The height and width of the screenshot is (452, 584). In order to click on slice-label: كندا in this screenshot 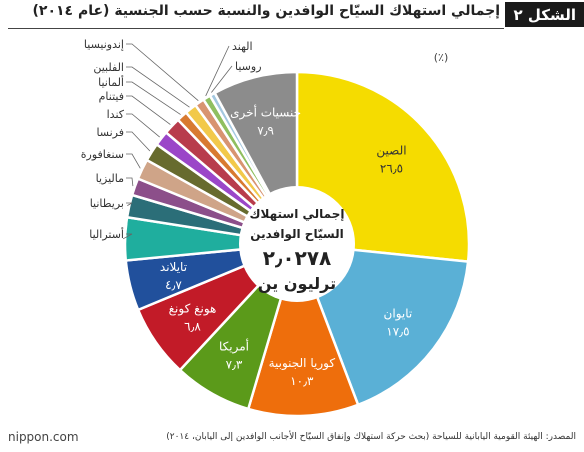, I will do `click(116, 114)`.